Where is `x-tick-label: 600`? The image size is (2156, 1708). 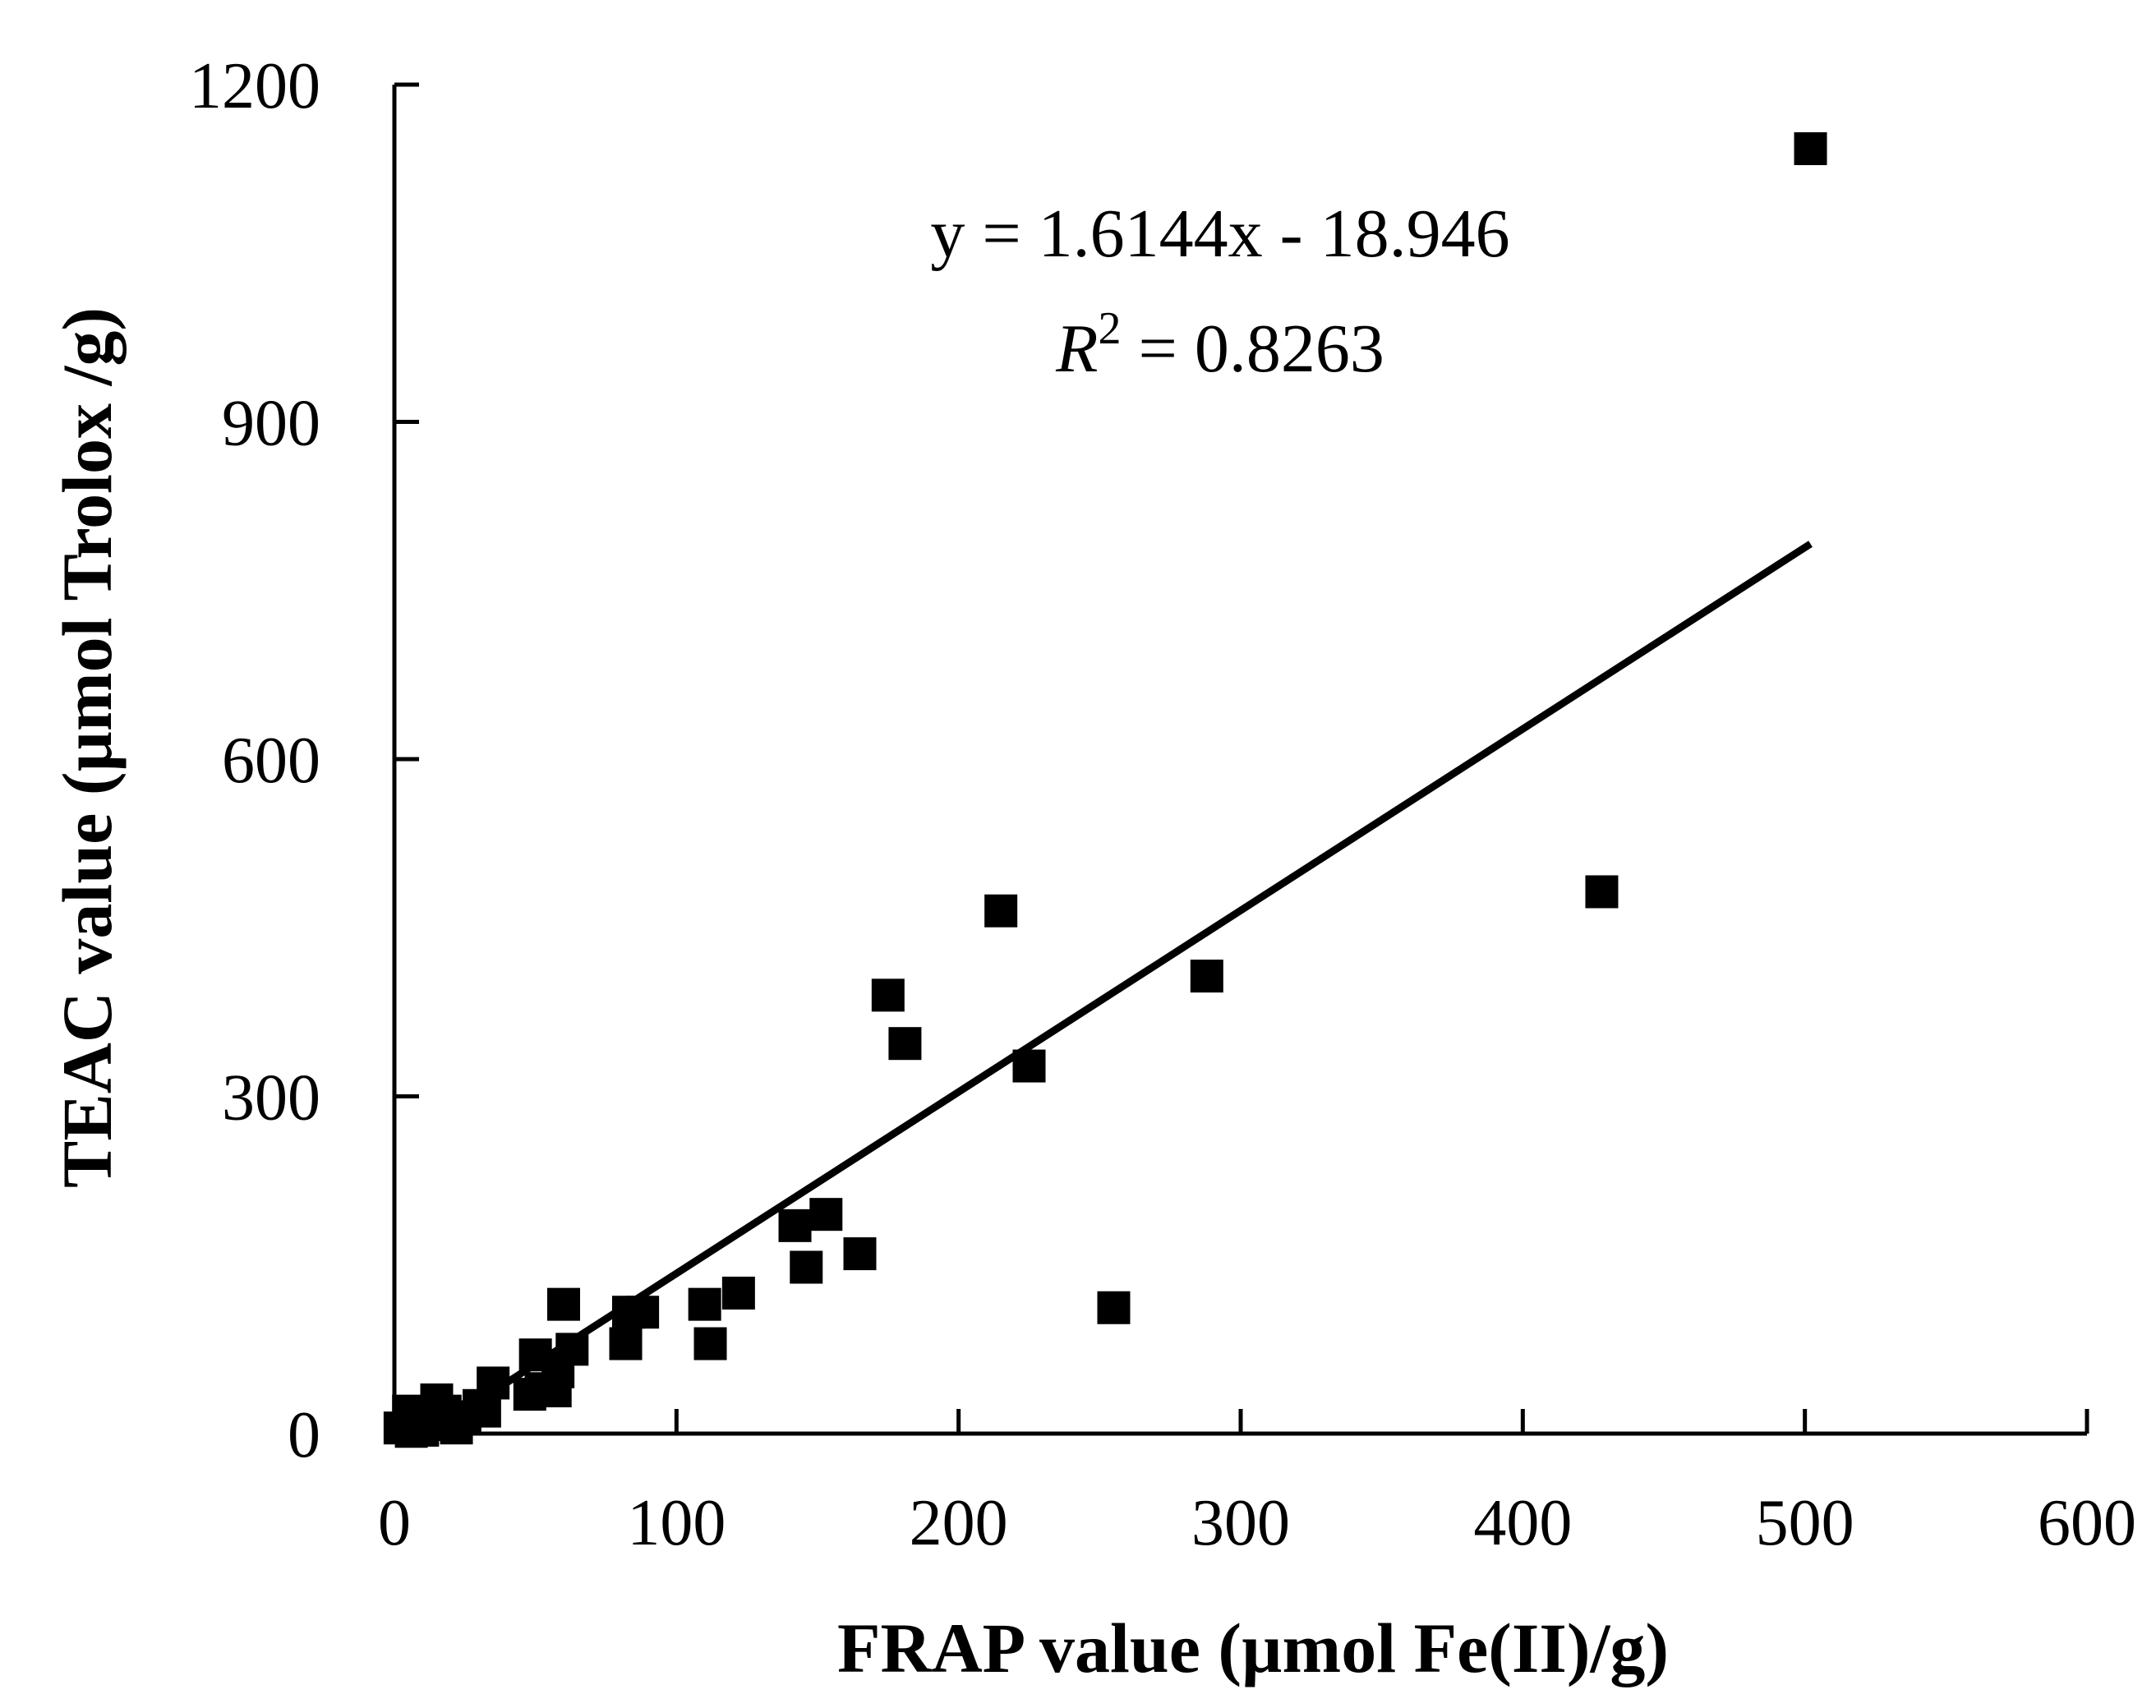 x-tick-label: 600 is located at coordinates (2087, 1523).